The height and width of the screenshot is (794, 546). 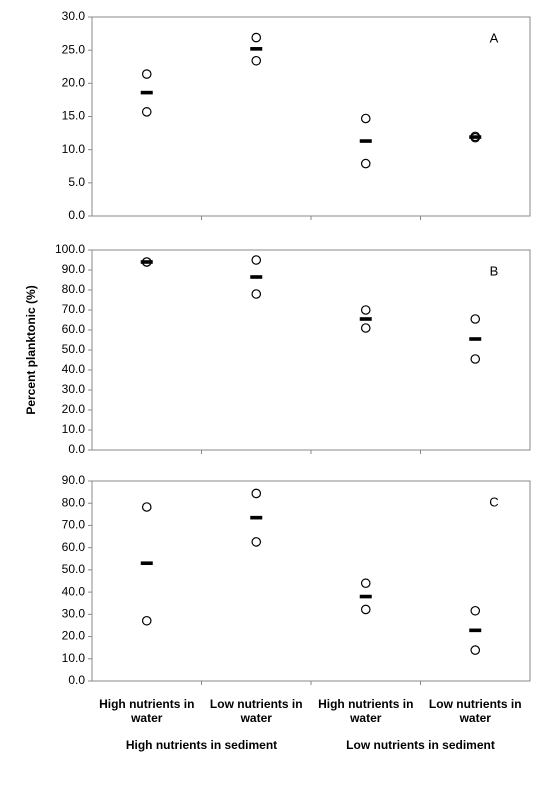 I want to click on y-tick-label: 100.0, so click(x=70, y=249).